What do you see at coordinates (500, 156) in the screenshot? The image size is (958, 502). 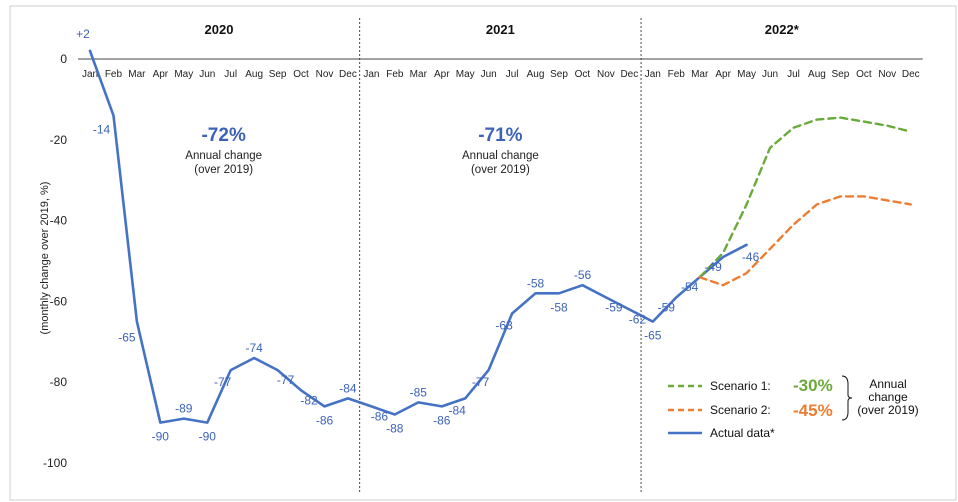 I see `annotation-2021-text1: Annual change` at bounding box center [500, 156].